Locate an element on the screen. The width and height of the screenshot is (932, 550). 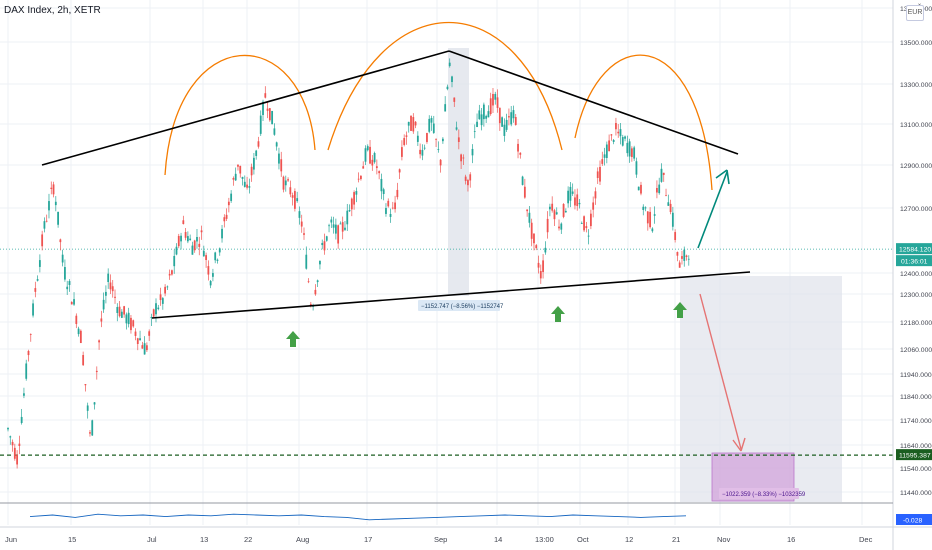
measure-label-1-bg is located at coordinates (459, 305).